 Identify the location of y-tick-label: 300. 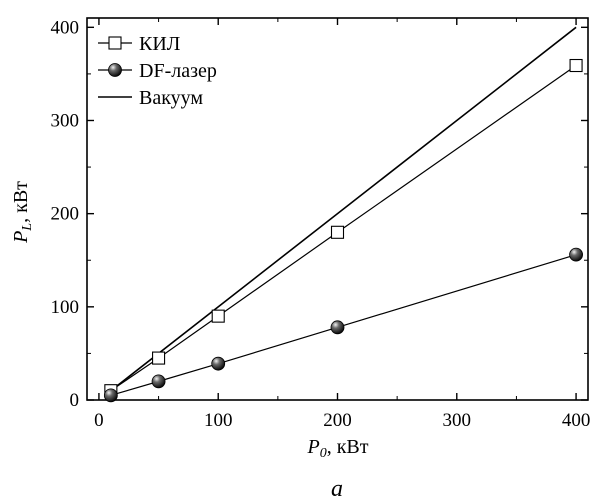
(65, 120).